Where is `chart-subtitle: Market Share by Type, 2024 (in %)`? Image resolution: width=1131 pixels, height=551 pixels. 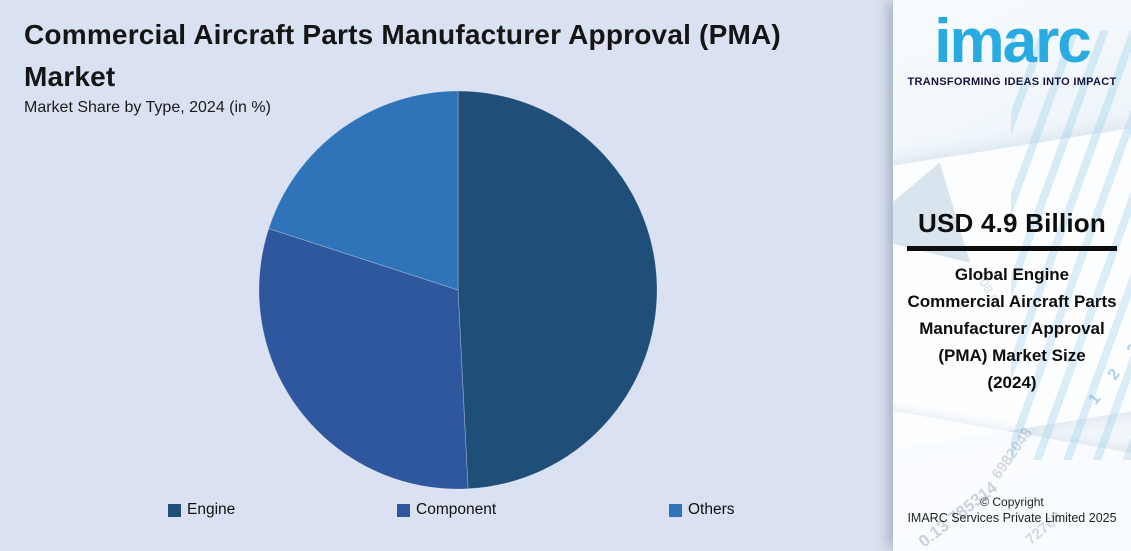 chart-subtitle: Market Share by Type, 2024 (in %) is located at coordinates (147, 107).